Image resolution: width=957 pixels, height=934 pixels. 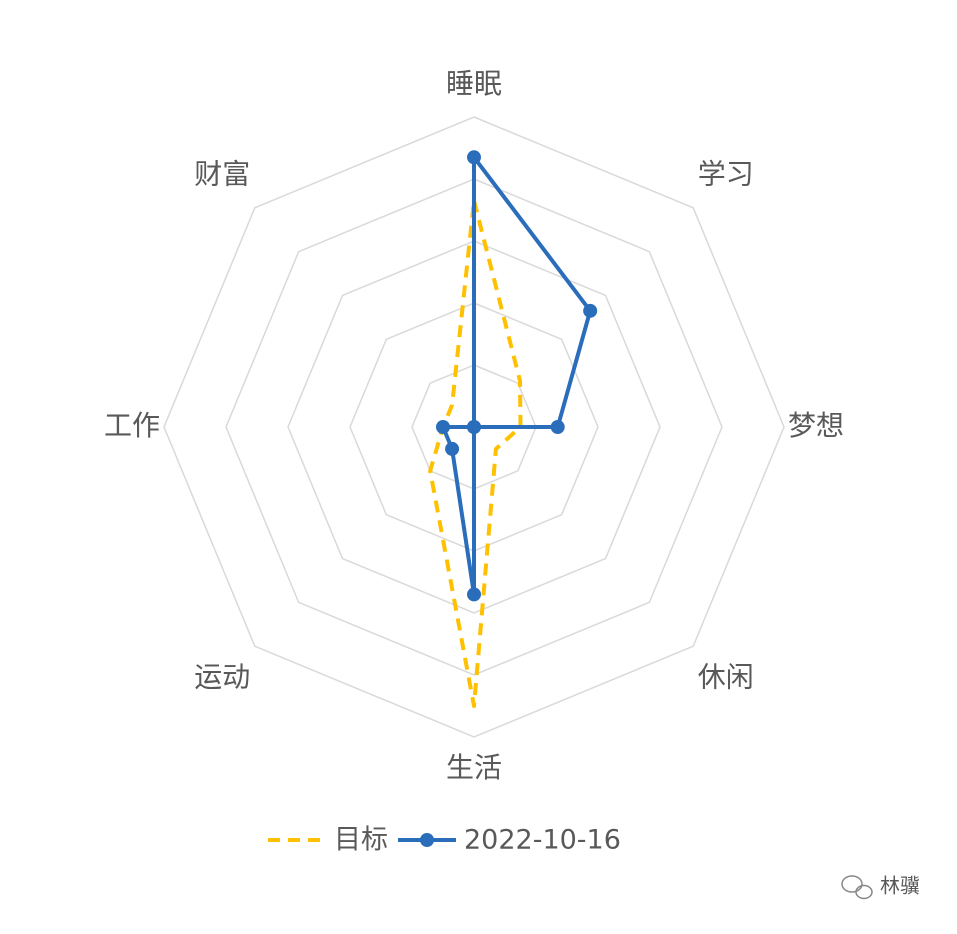 What do you see at coordinates (475, 453) in the screenshot?
I see `series-line` at bounding box center [475, 453].